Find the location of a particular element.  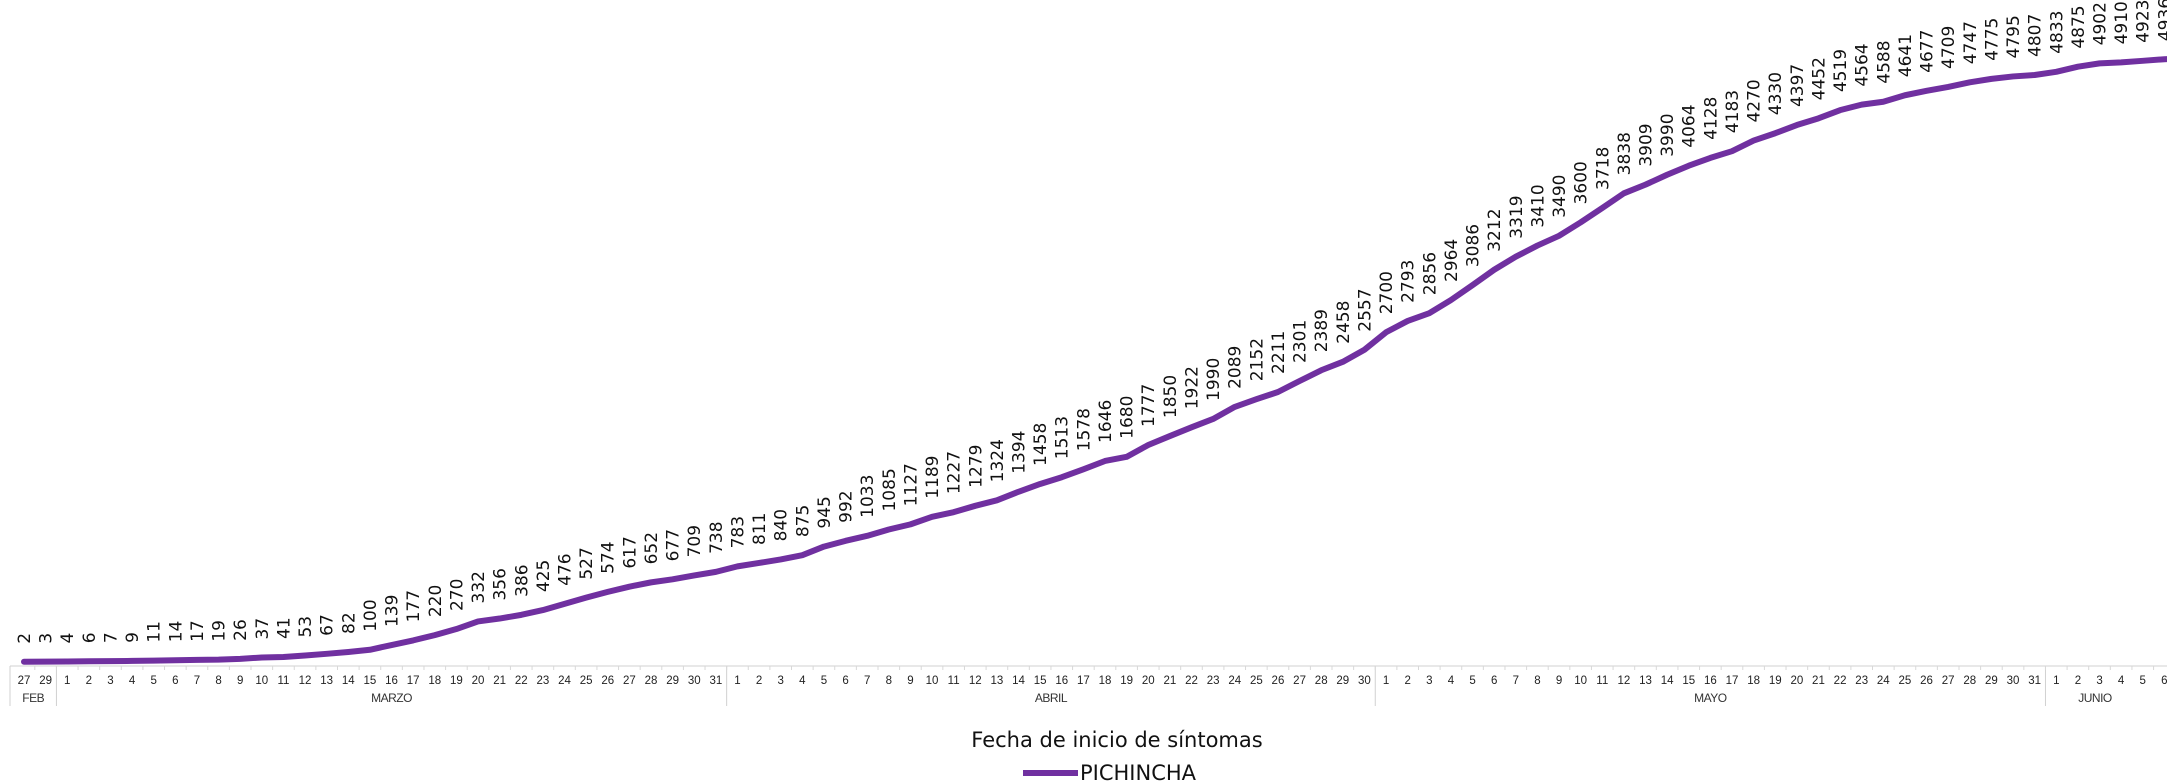

x-tick-label: 8 is located at coordinates (889, 681).